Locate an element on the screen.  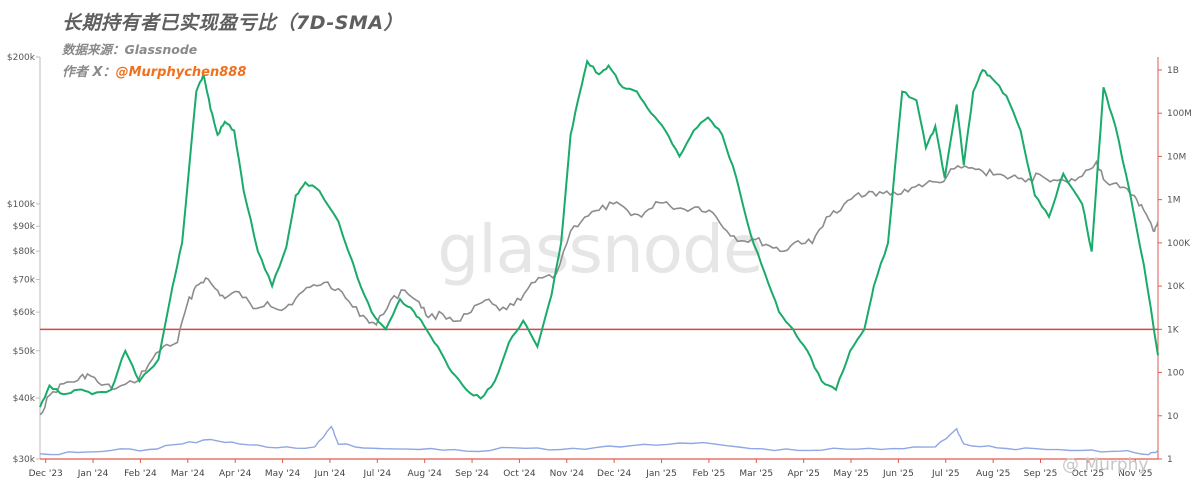
left-tick-label: $50k is located at coordinates (24, 352).